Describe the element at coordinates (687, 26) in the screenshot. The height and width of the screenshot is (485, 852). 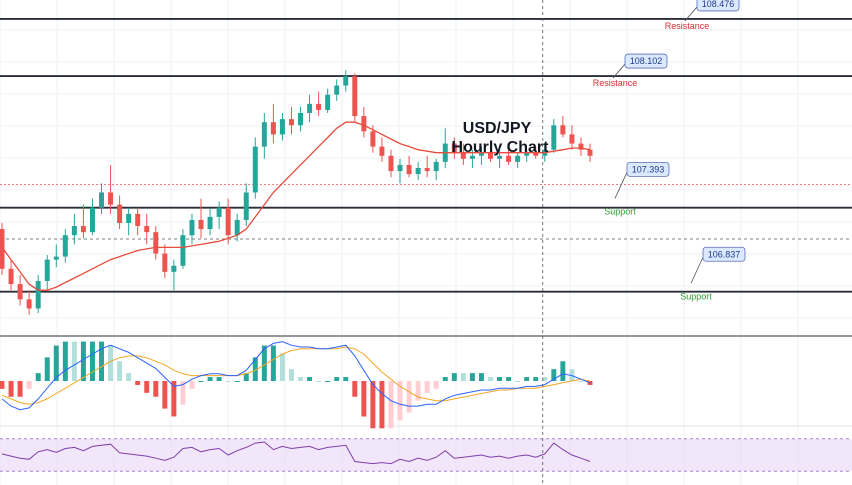
I see `resistance-label: Resistance` at that location.